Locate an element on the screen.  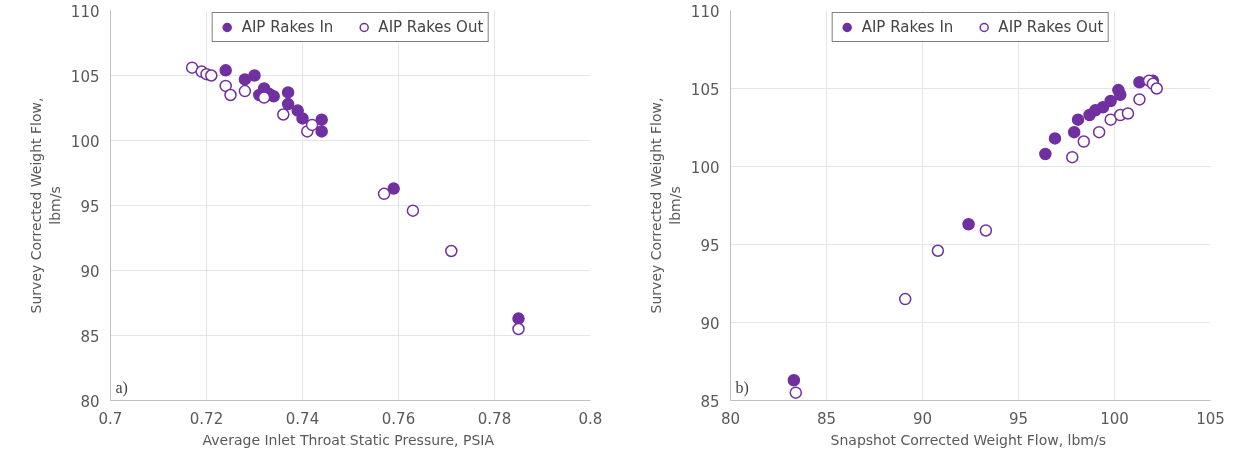
x-axis-title: Snapshot Corrected Weight Flow, lbm/s is located at coordinates (968, 439).